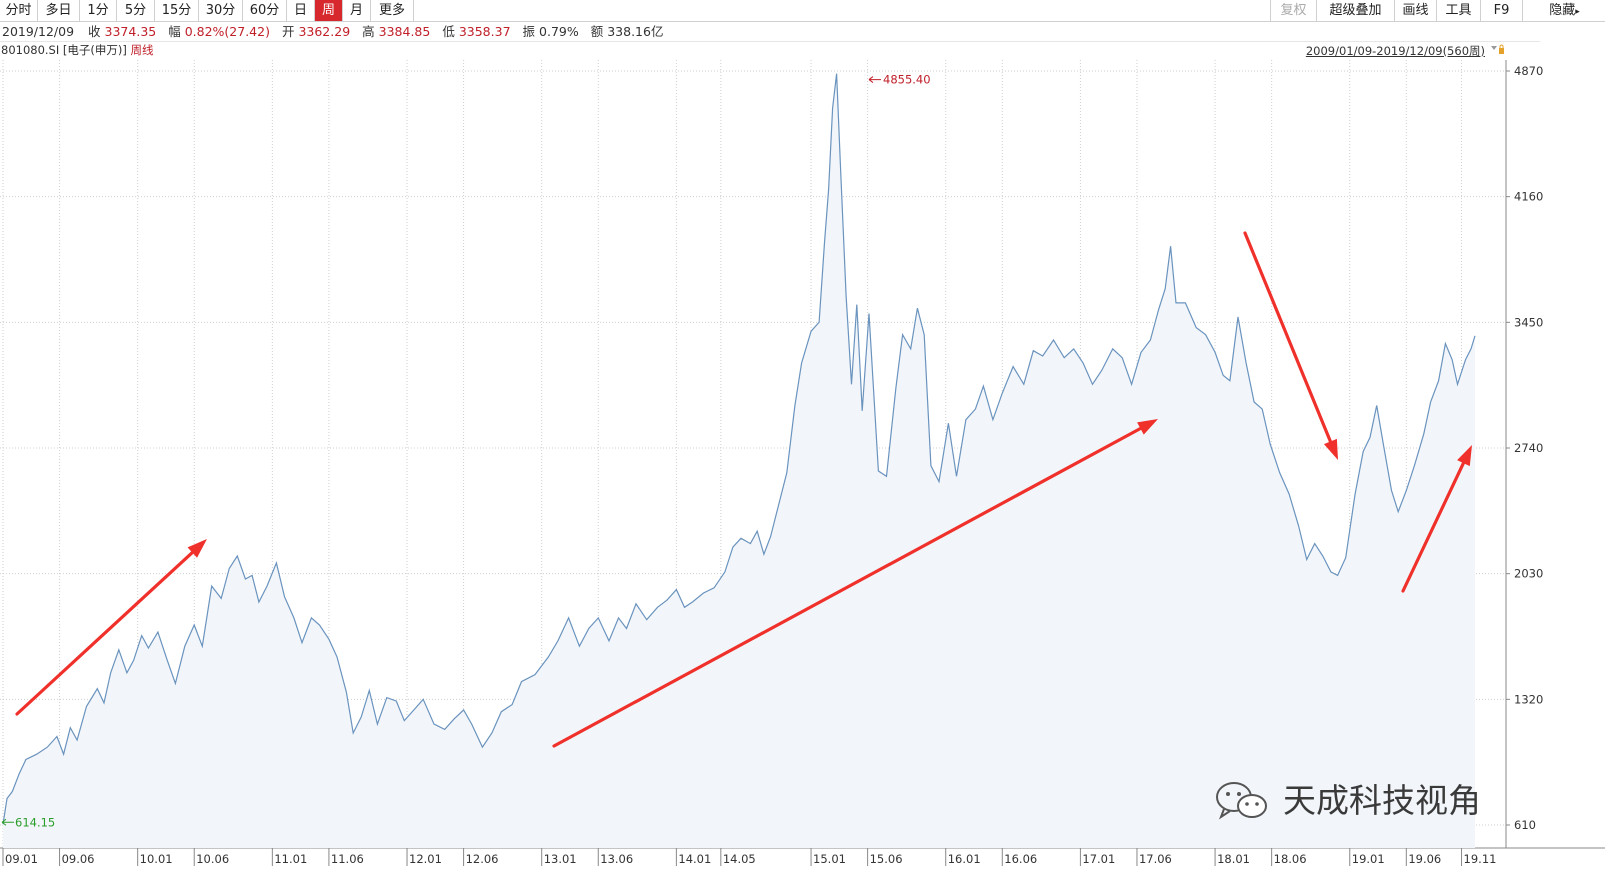 The height and width of the screenshot is (891, 1605). Describe the element at coordinates (1098, 859) in the screenshot. I see `x-tick-label: 17.01` at that location.